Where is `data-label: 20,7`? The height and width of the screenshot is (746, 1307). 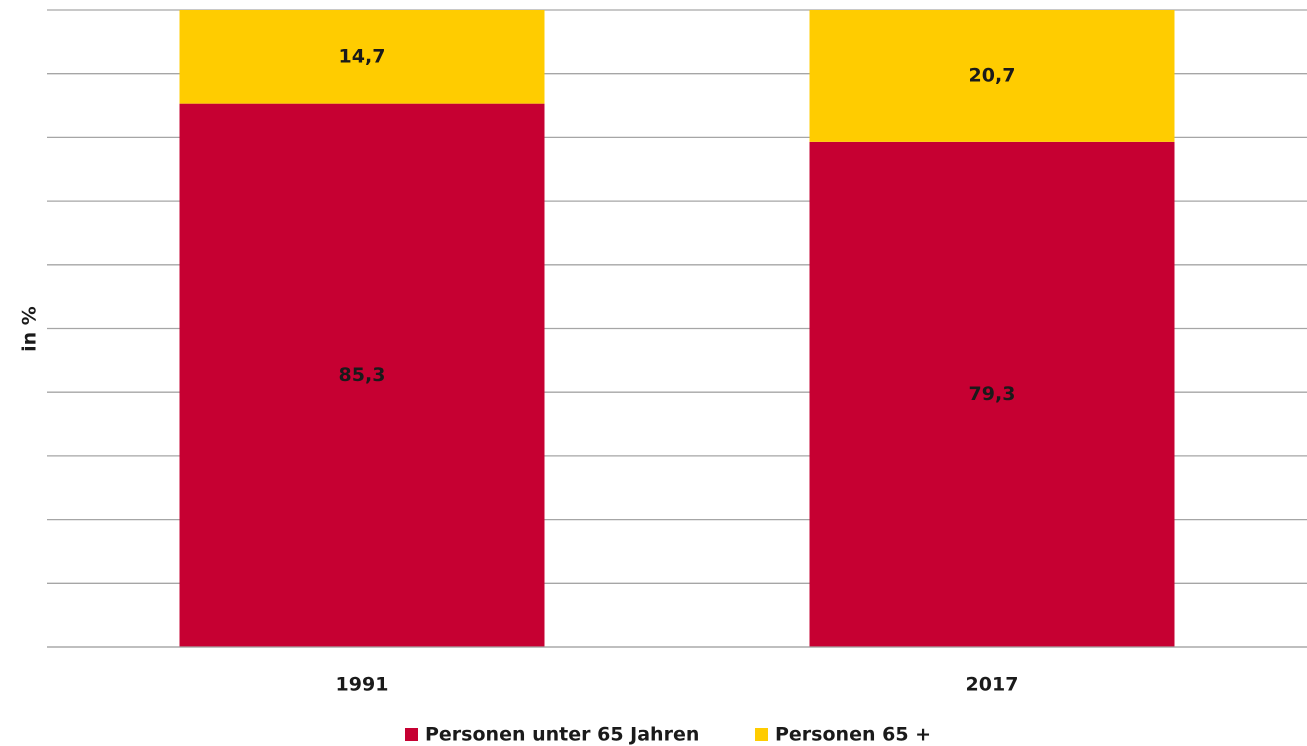
data-label: 20,7 is located at coordinates (992, 75).